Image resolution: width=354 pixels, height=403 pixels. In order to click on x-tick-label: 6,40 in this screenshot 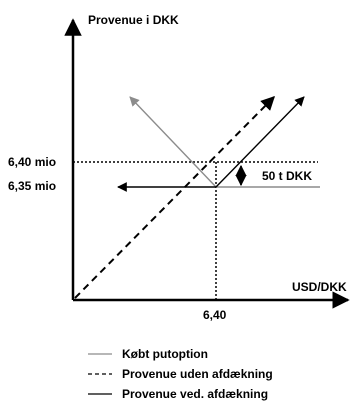, I will do `click(215, 315)`.